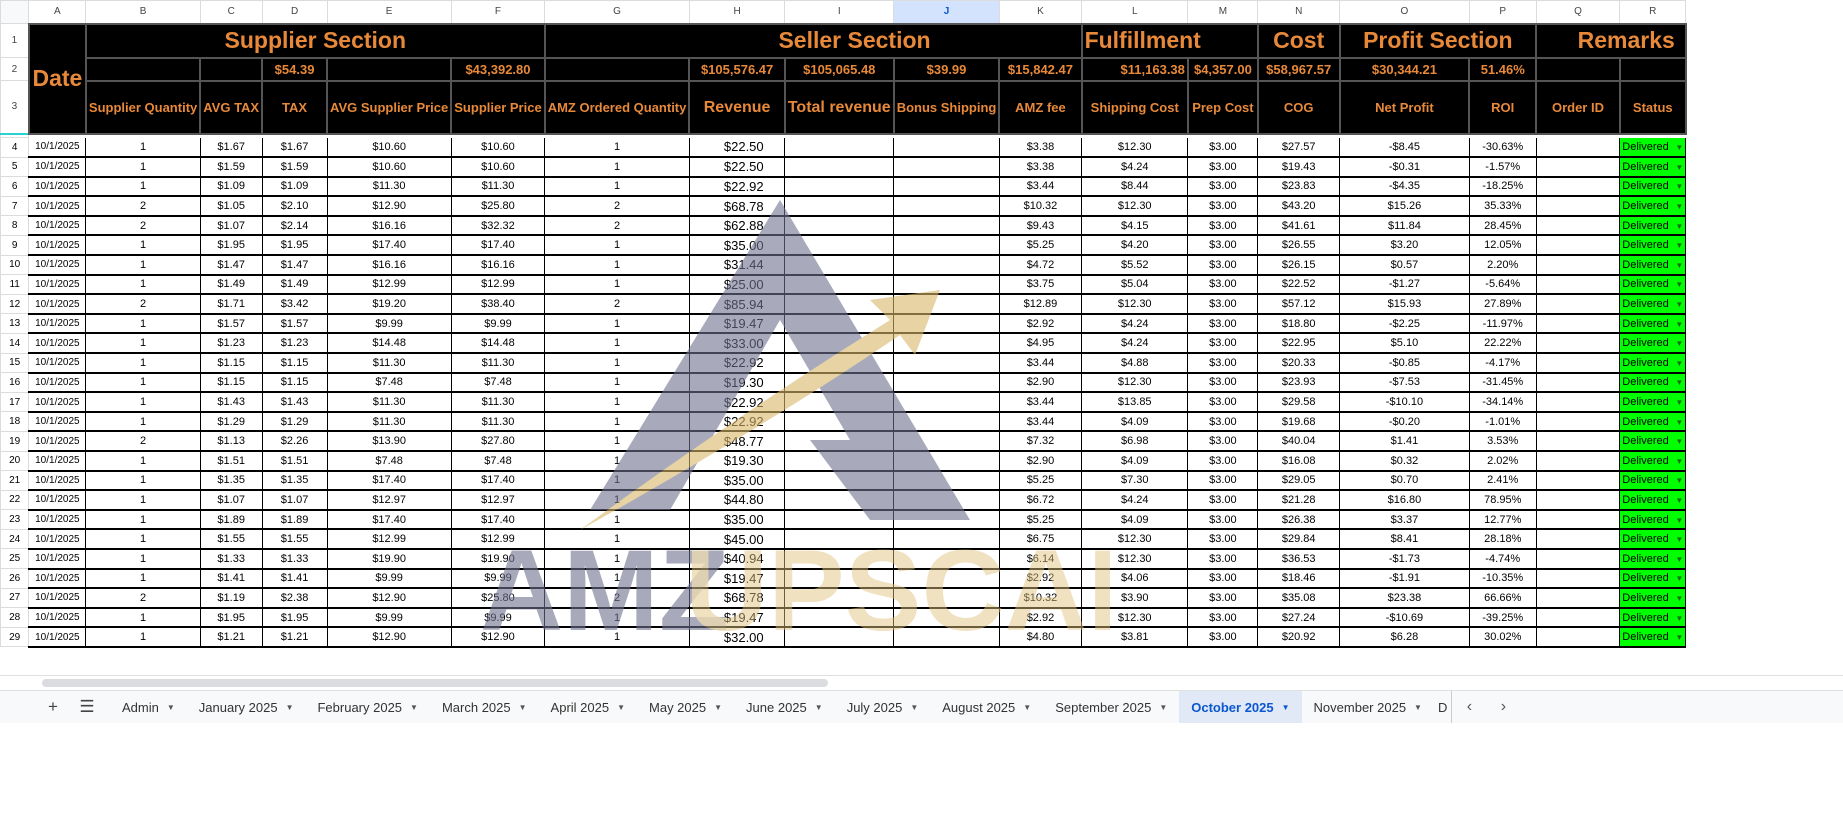  I want to click on cell-avg-tax: $1.47, so click(231, 265).